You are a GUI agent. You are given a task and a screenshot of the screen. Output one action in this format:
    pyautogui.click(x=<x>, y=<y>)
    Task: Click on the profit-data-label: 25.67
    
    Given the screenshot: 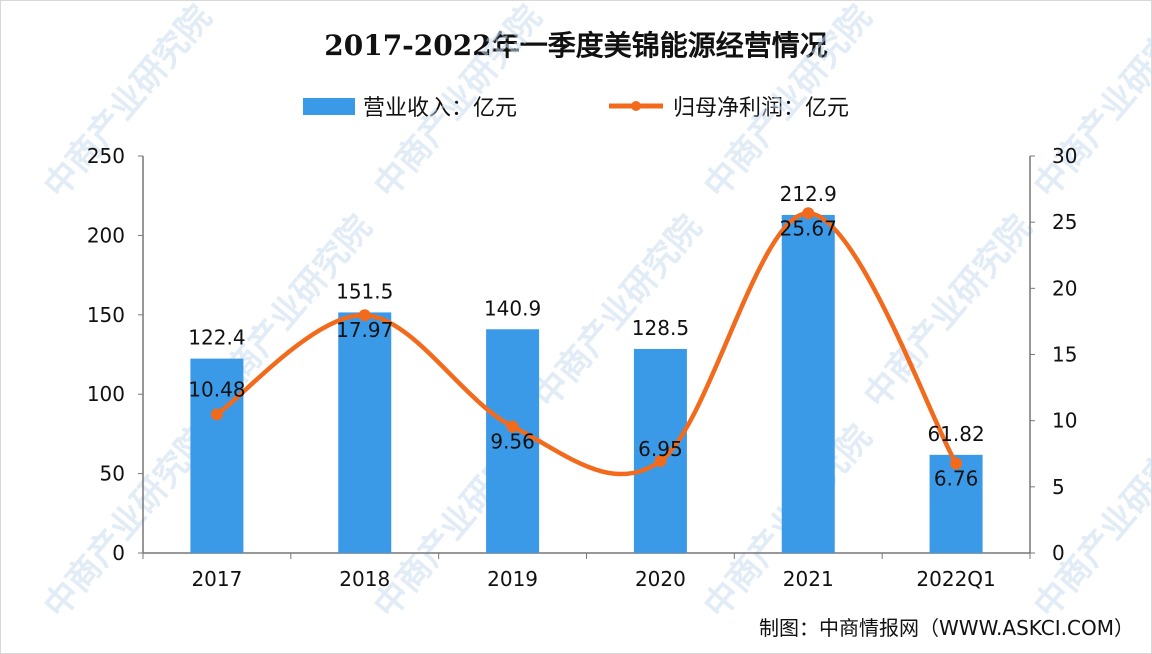 What is the action you would take?
    pyautogui.click(x=808, y=228)
    